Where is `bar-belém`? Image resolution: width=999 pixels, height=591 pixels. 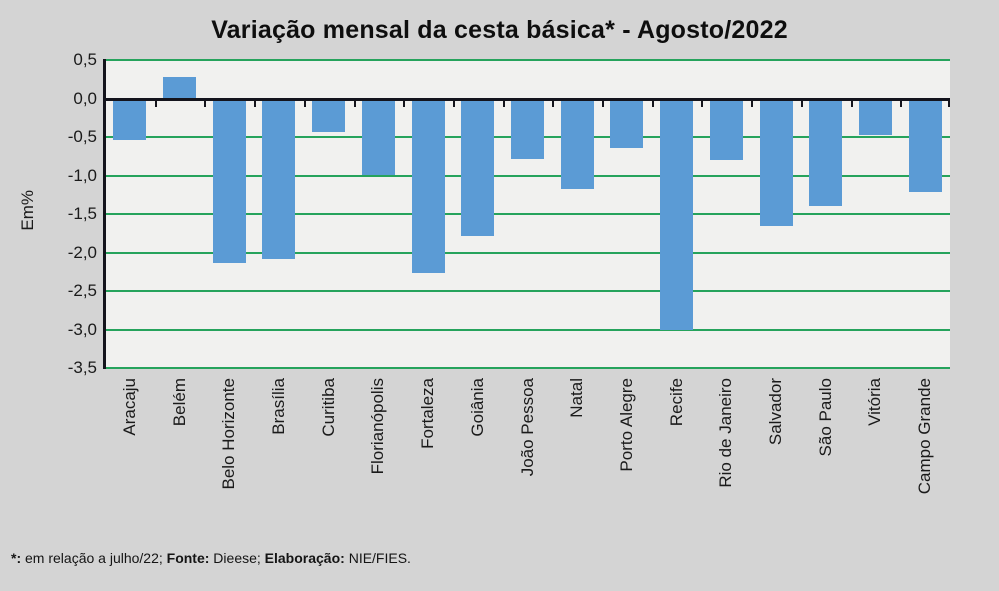
bar-belém is located at coordinates (180, 87).